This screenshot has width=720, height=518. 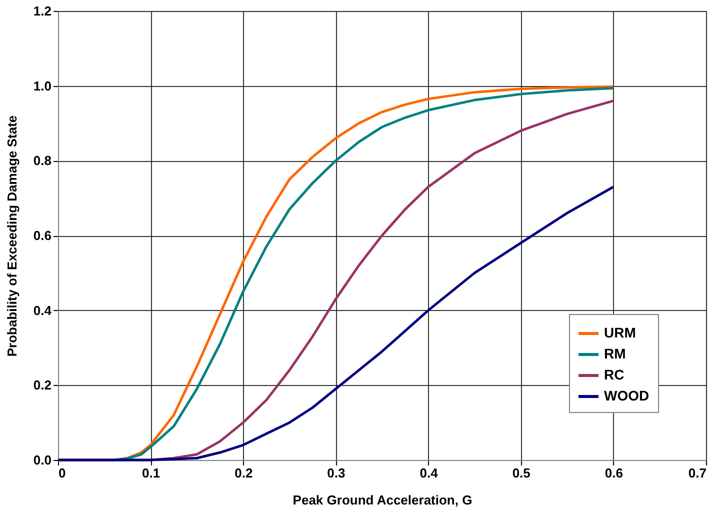 I want to click on y-tick-label: 0.8, so click(x=42, y=160).